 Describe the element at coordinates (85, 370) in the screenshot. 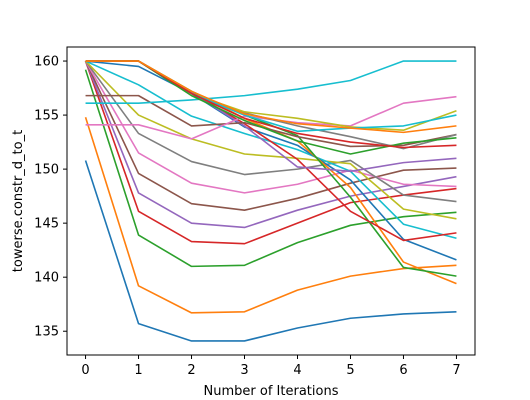

I see `x-tick-label: 0` at that location.